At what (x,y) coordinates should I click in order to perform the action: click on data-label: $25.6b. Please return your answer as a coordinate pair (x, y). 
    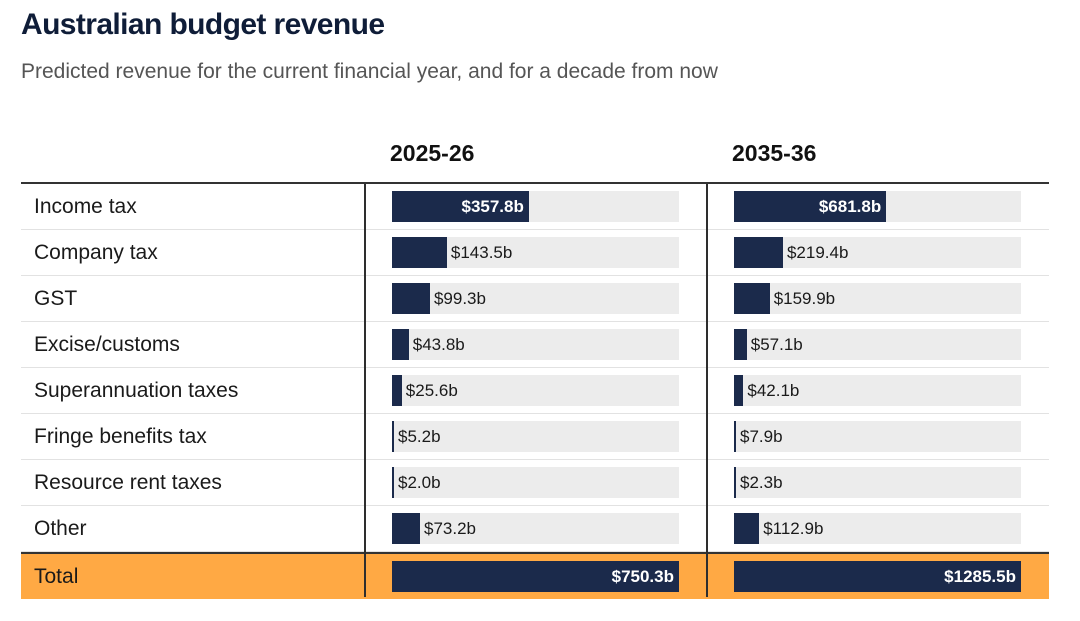
    Looking at the image, I should click on (431, 390).